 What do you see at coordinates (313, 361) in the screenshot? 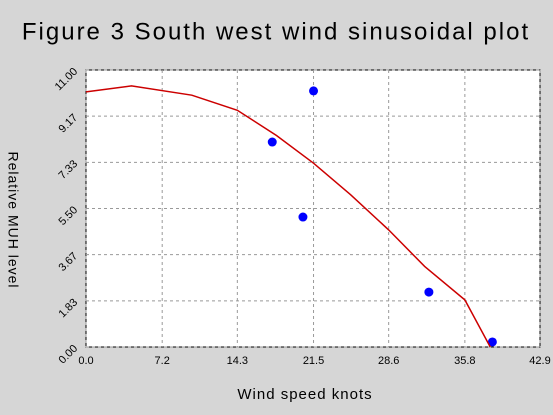
I see `x-tick-label: 21.5` at bounding box center [313, 361].